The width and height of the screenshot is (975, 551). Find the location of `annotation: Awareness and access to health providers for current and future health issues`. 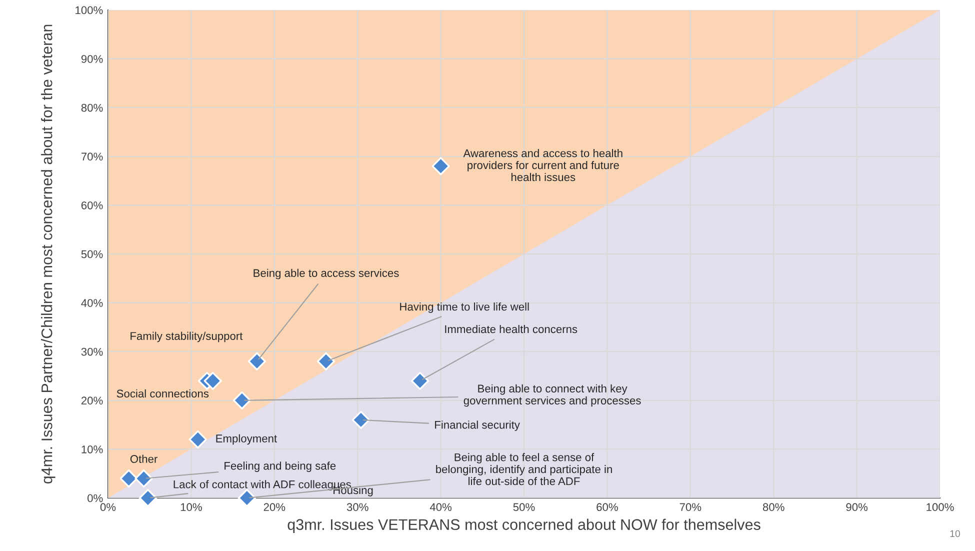

annotation: Awareness and access to health providers for current and future health issues is located at coordinates (542, 165).